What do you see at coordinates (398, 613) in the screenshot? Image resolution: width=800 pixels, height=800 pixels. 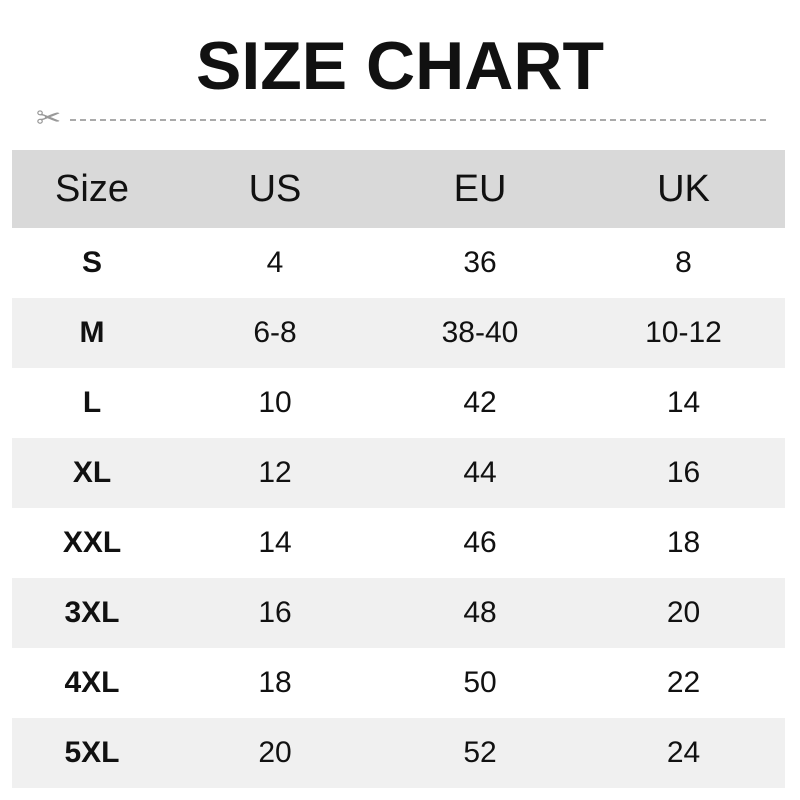 I see `table-row: 3XL 16 48 20` at bounding box center [398, 613].